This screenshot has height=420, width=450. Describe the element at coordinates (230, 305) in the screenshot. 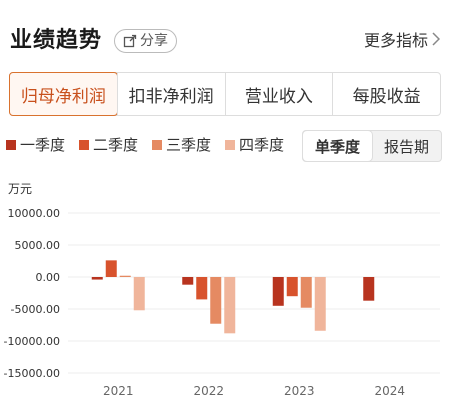

I see `bar-2022-q4` at that location.